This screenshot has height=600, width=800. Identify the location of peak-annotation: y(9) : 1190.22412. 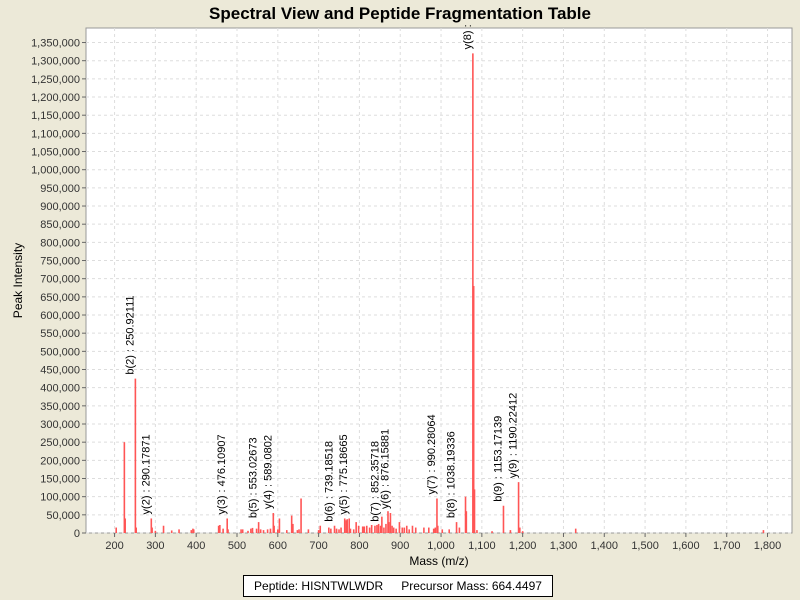
(514, 435).